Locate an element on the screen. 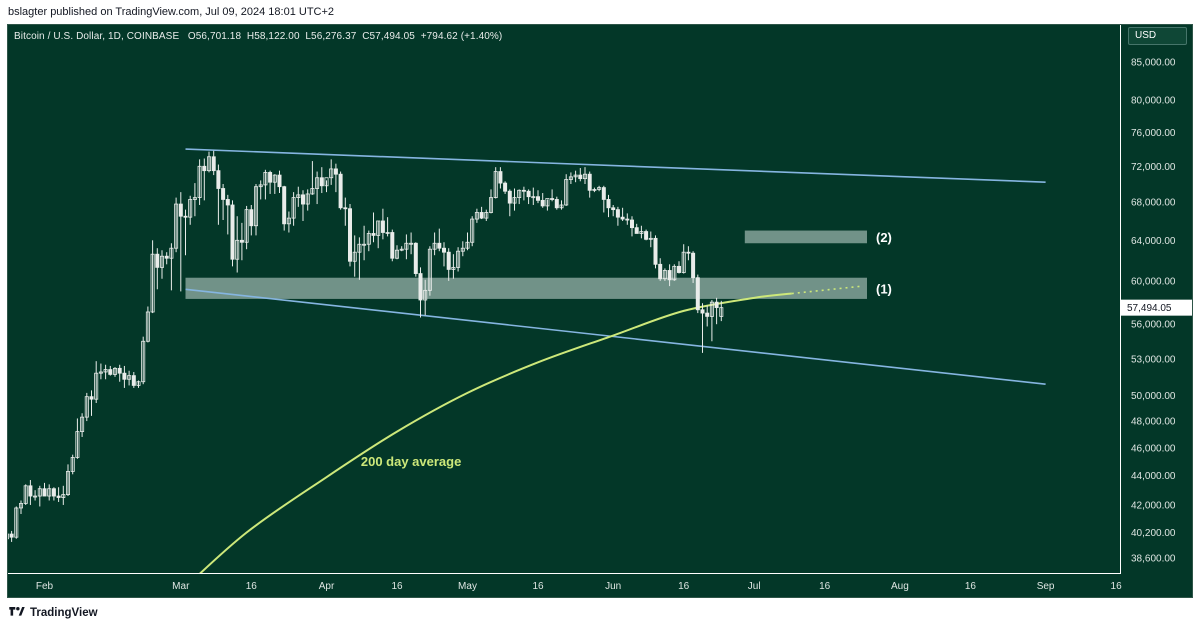 This screenshot has height=627, width=1200. time-scale is located at coordinates (564, 585).